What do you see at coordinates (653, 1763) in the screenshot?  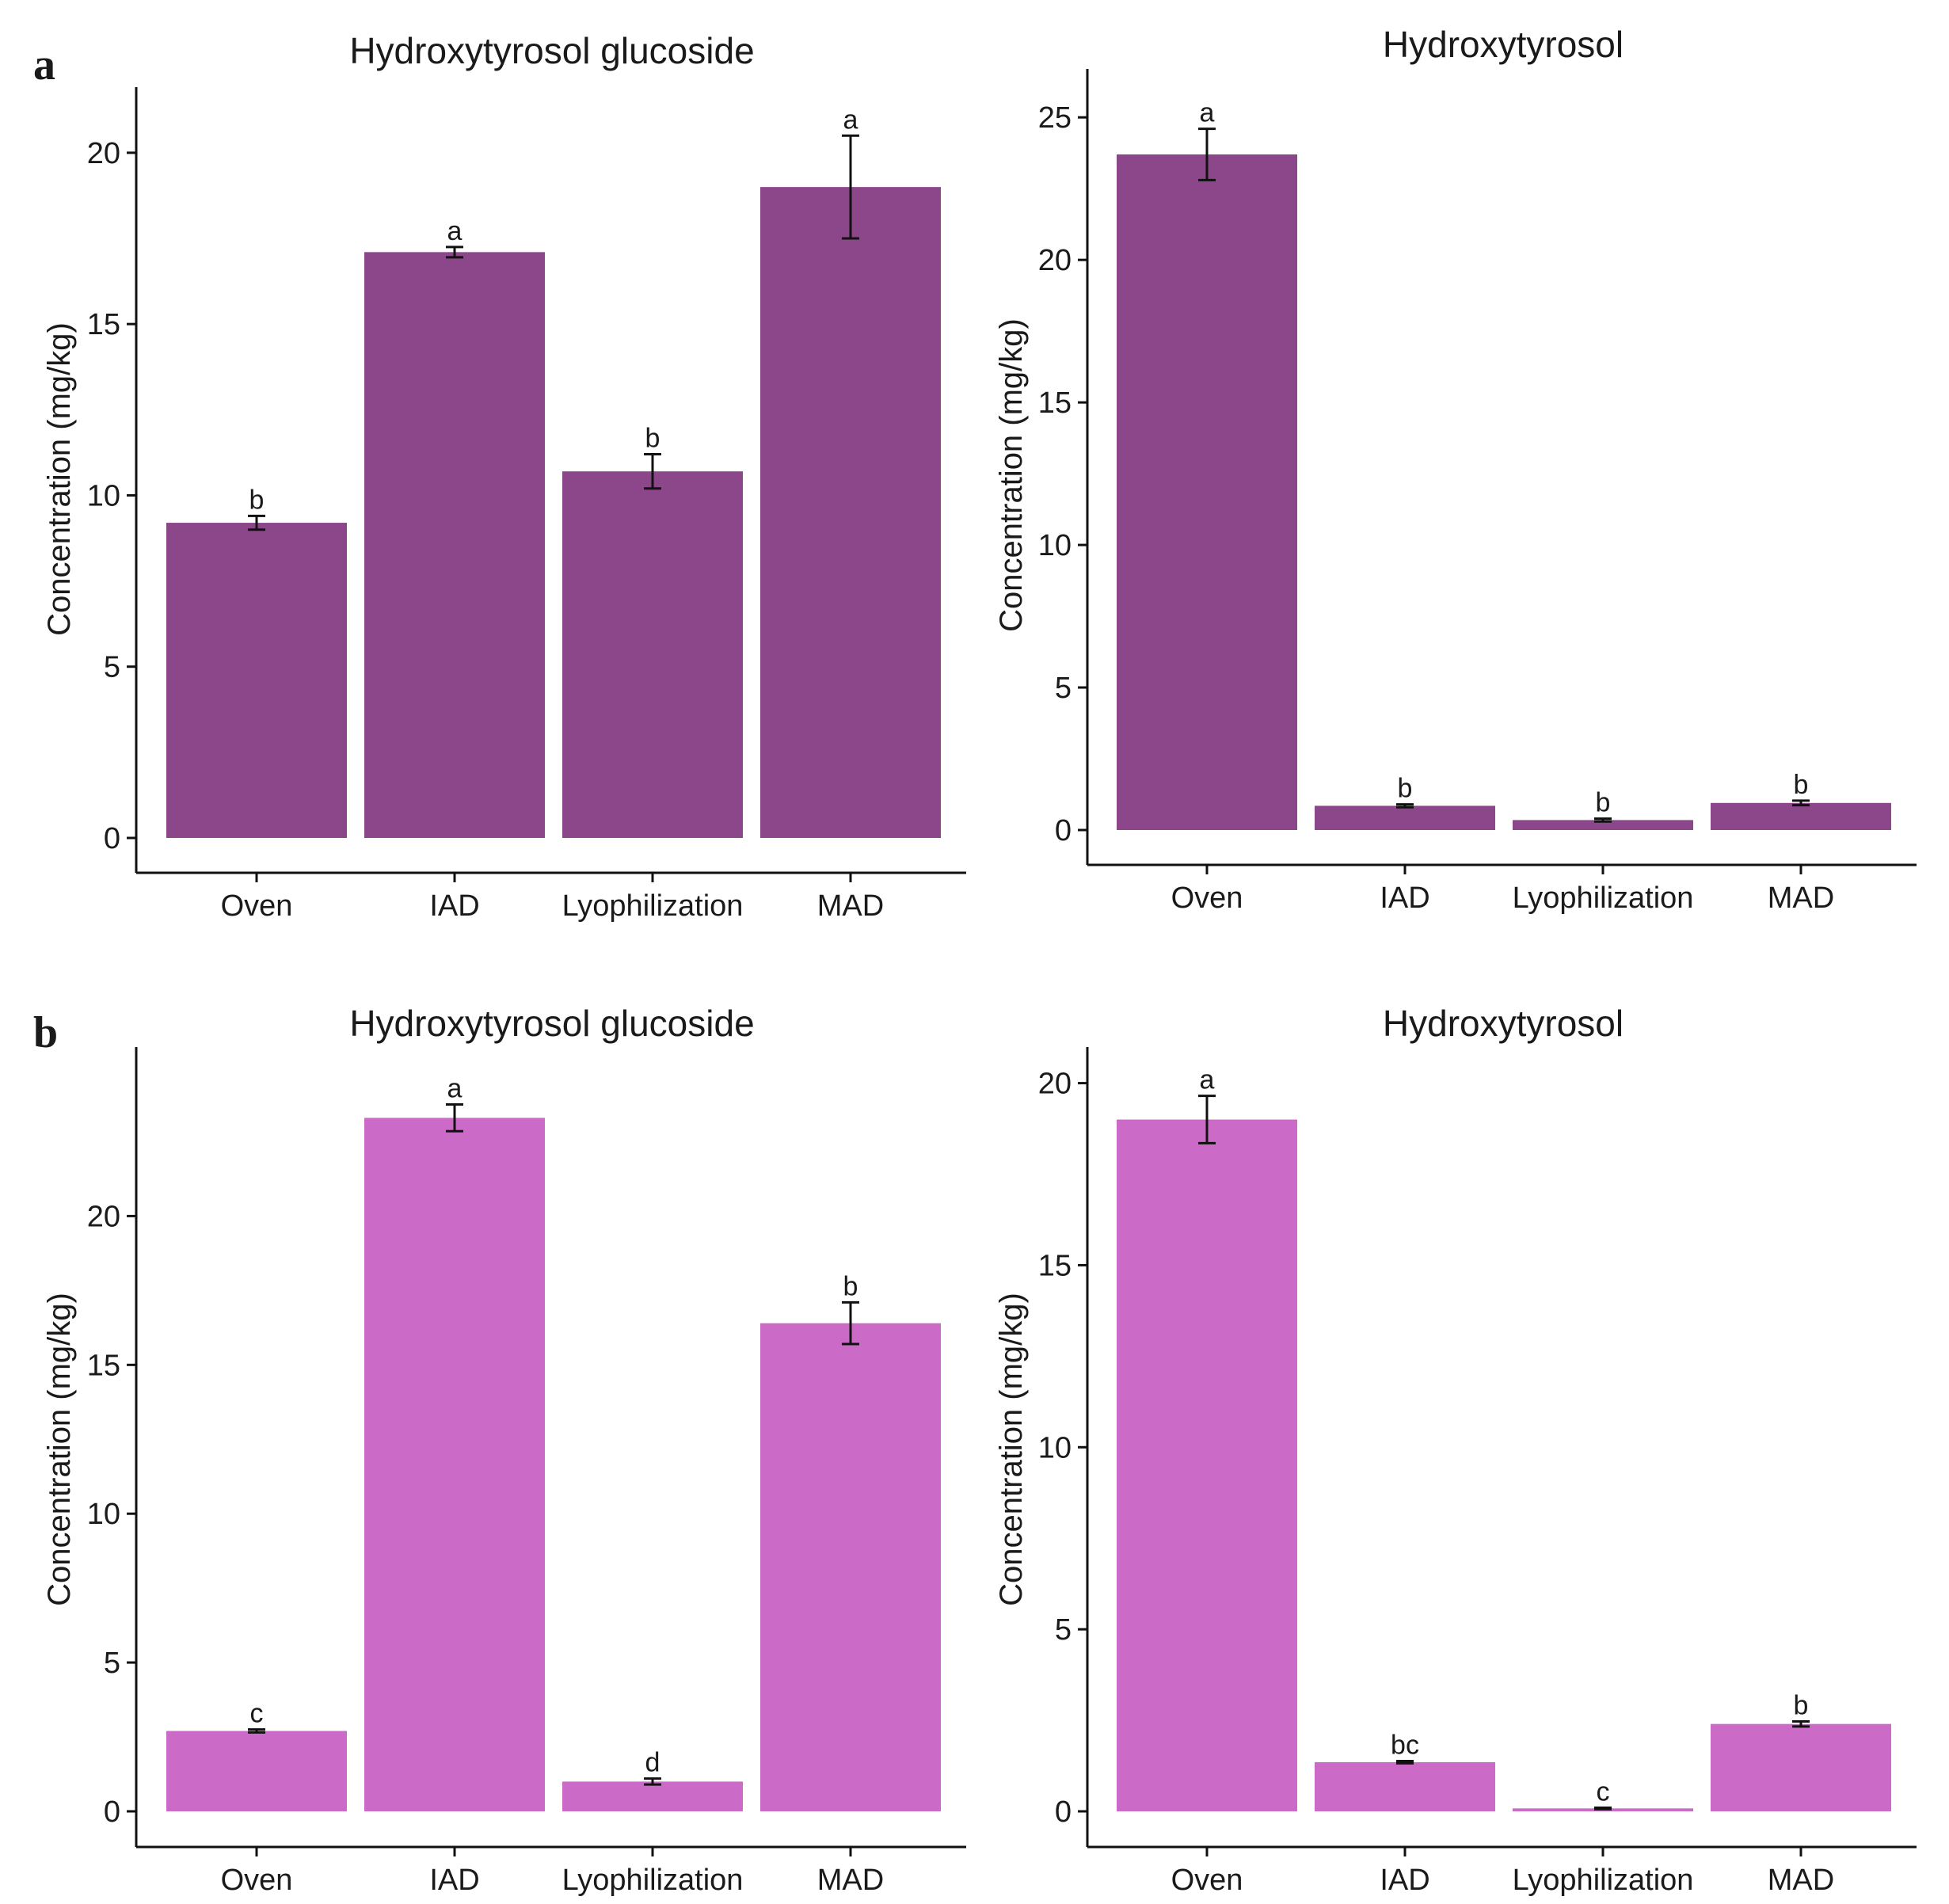 I see `significance-label: d` at bounding box center [653, 1763].